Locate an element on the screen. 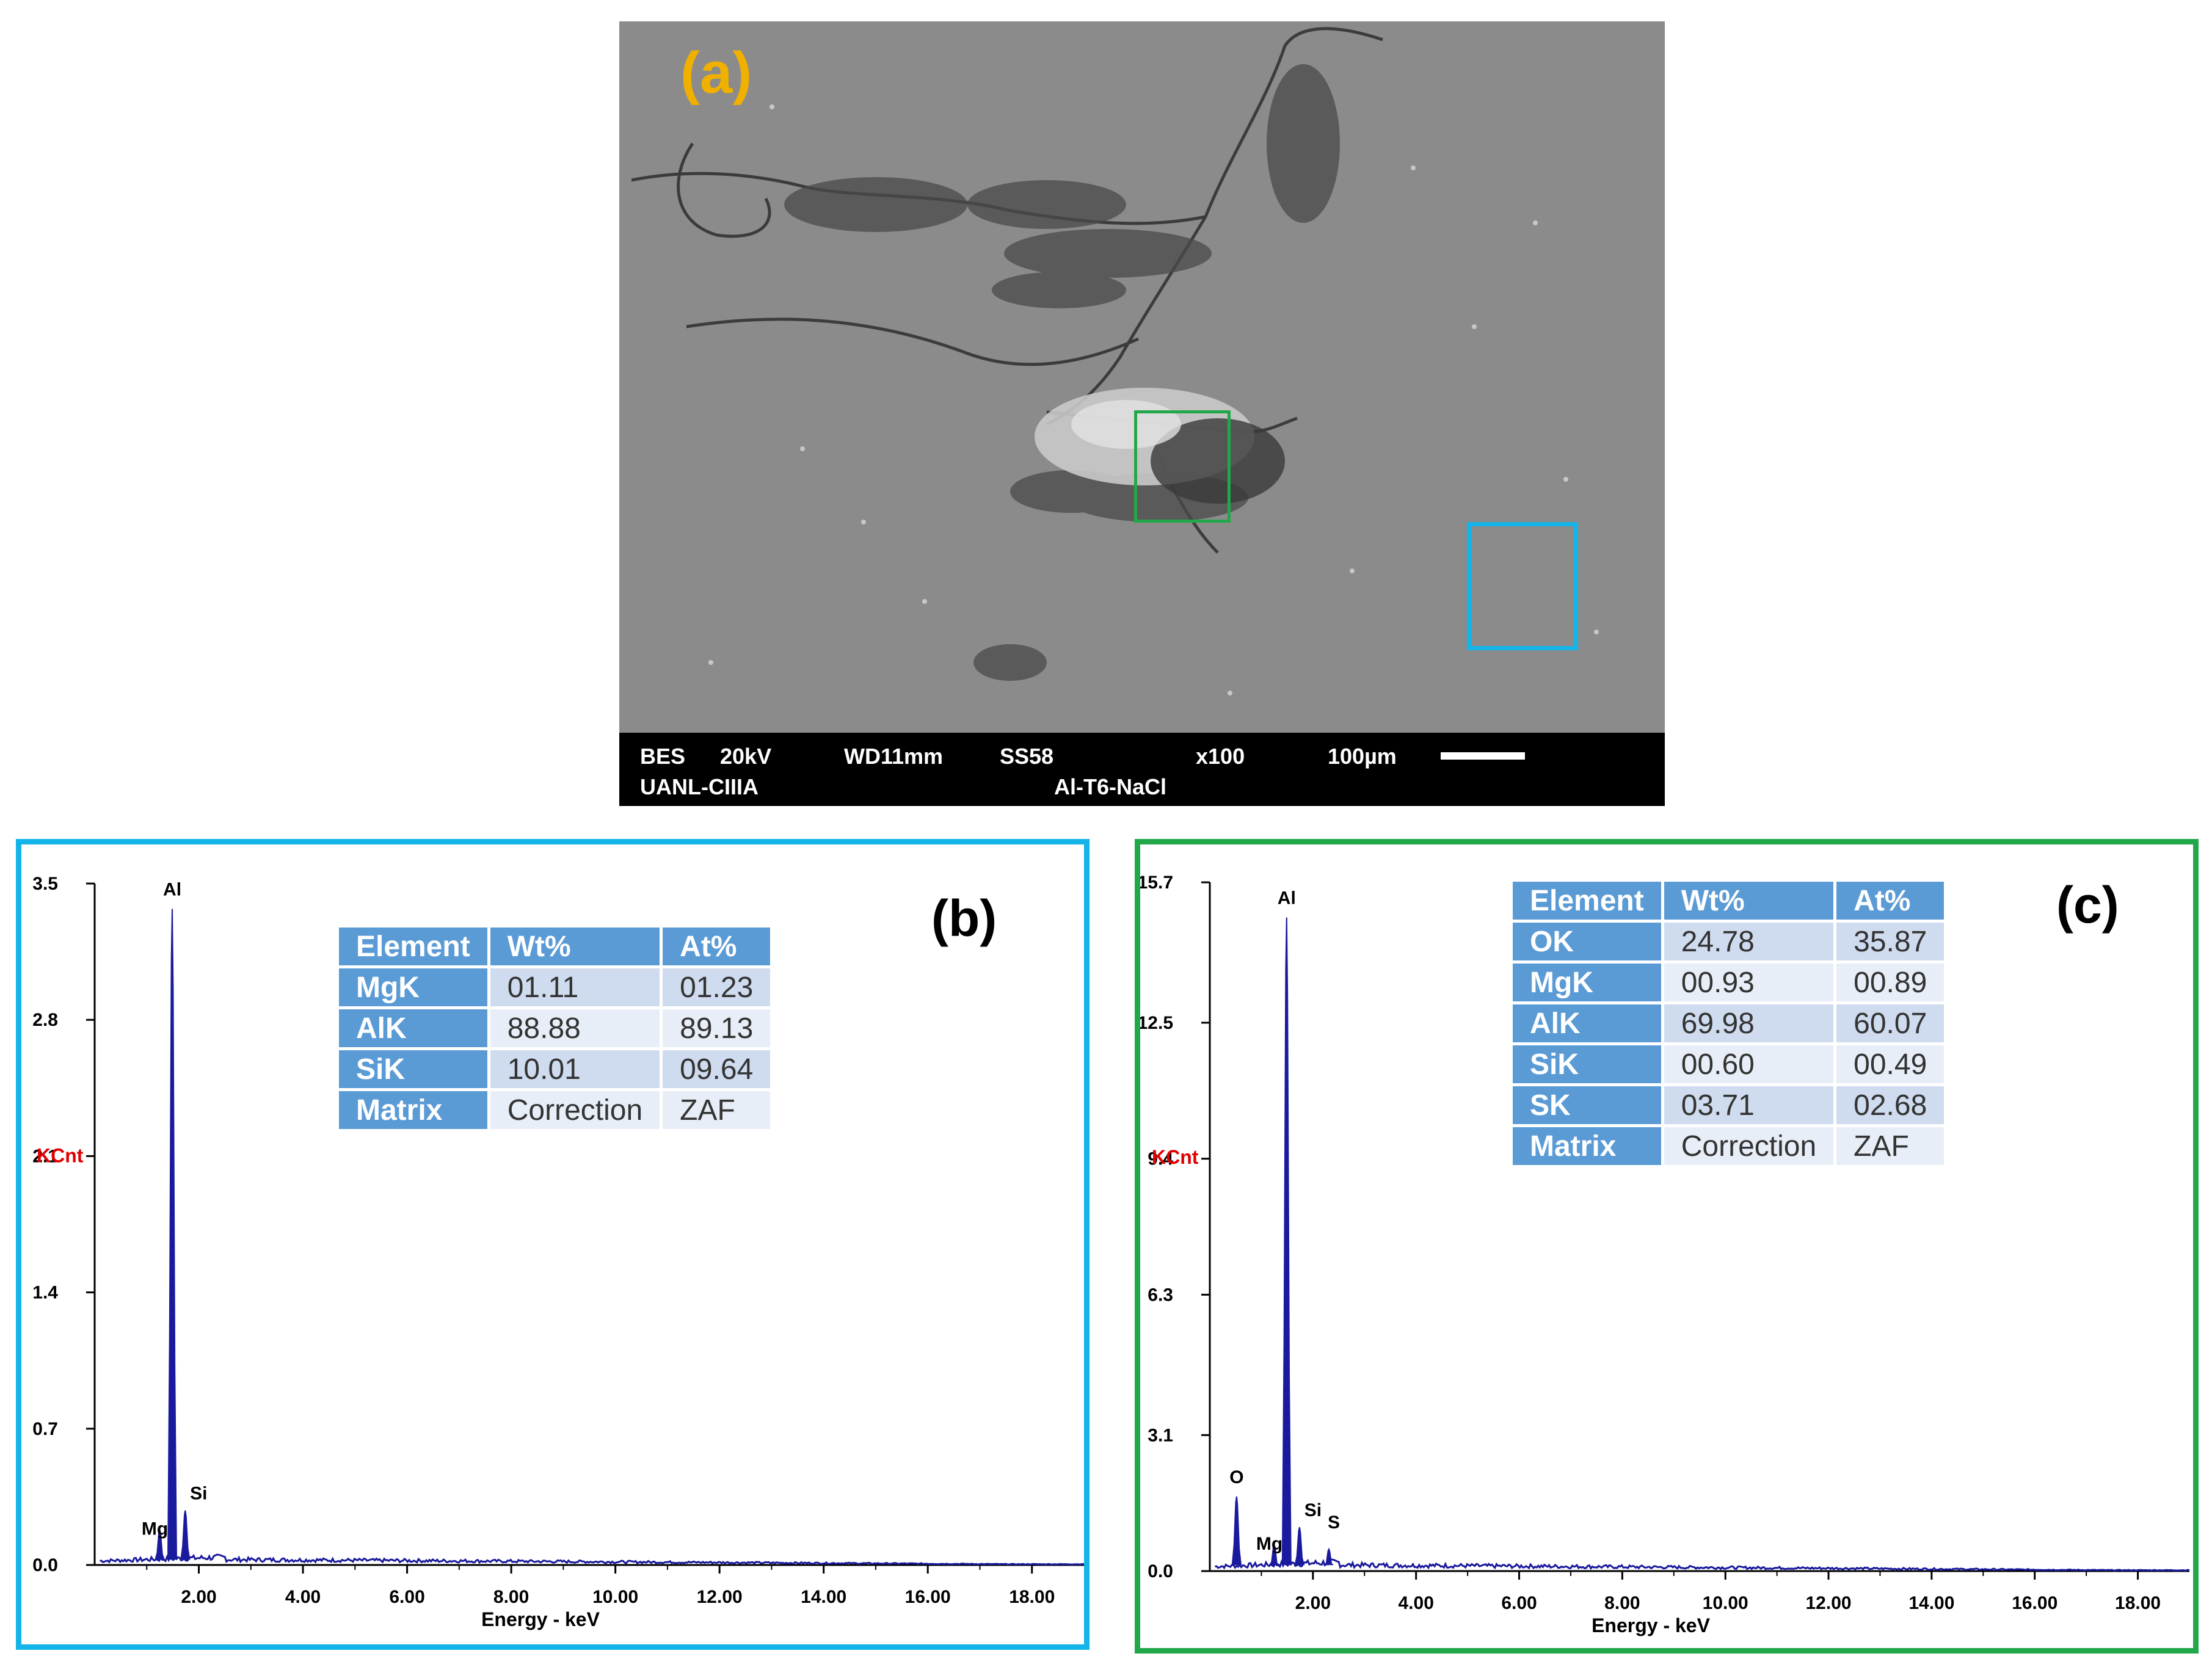 Image resolution: width=2212 pixels, height=1670 pixels. table-row: AlK 88.88 89.13 is located at coordinates (555, 1028).